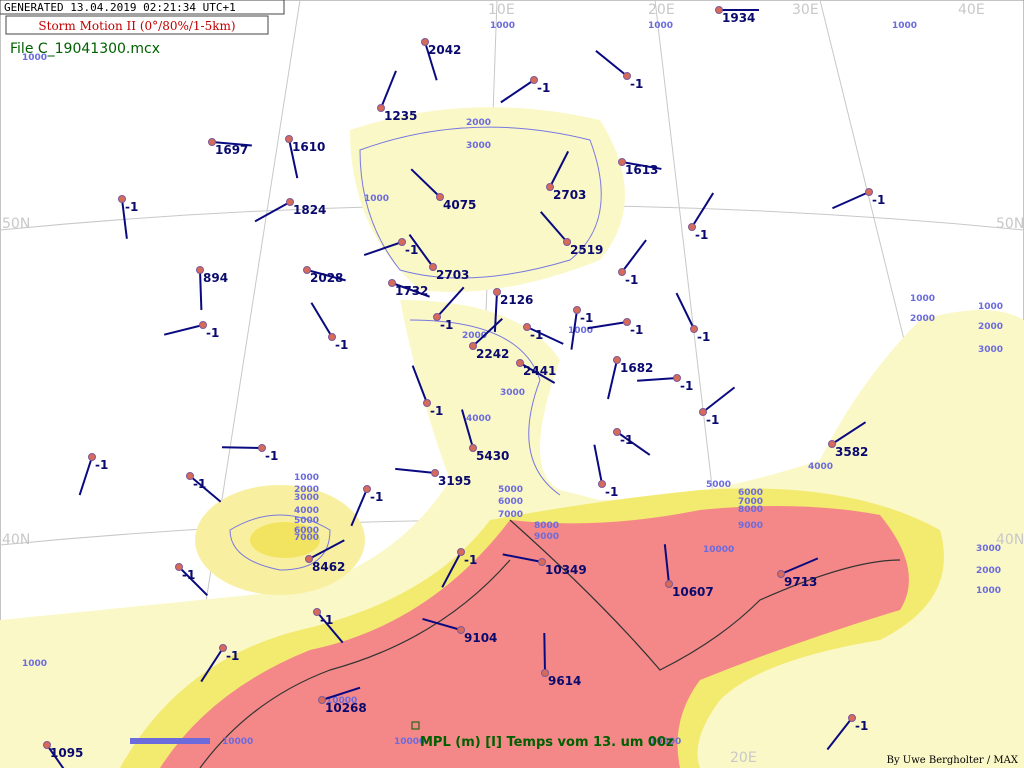 The width and height of the screenshot is (1024, 768). Describe the element at coordinates (85, 49) in the screenshot. I see `file-name: File C_19041300.mcx` at that location.